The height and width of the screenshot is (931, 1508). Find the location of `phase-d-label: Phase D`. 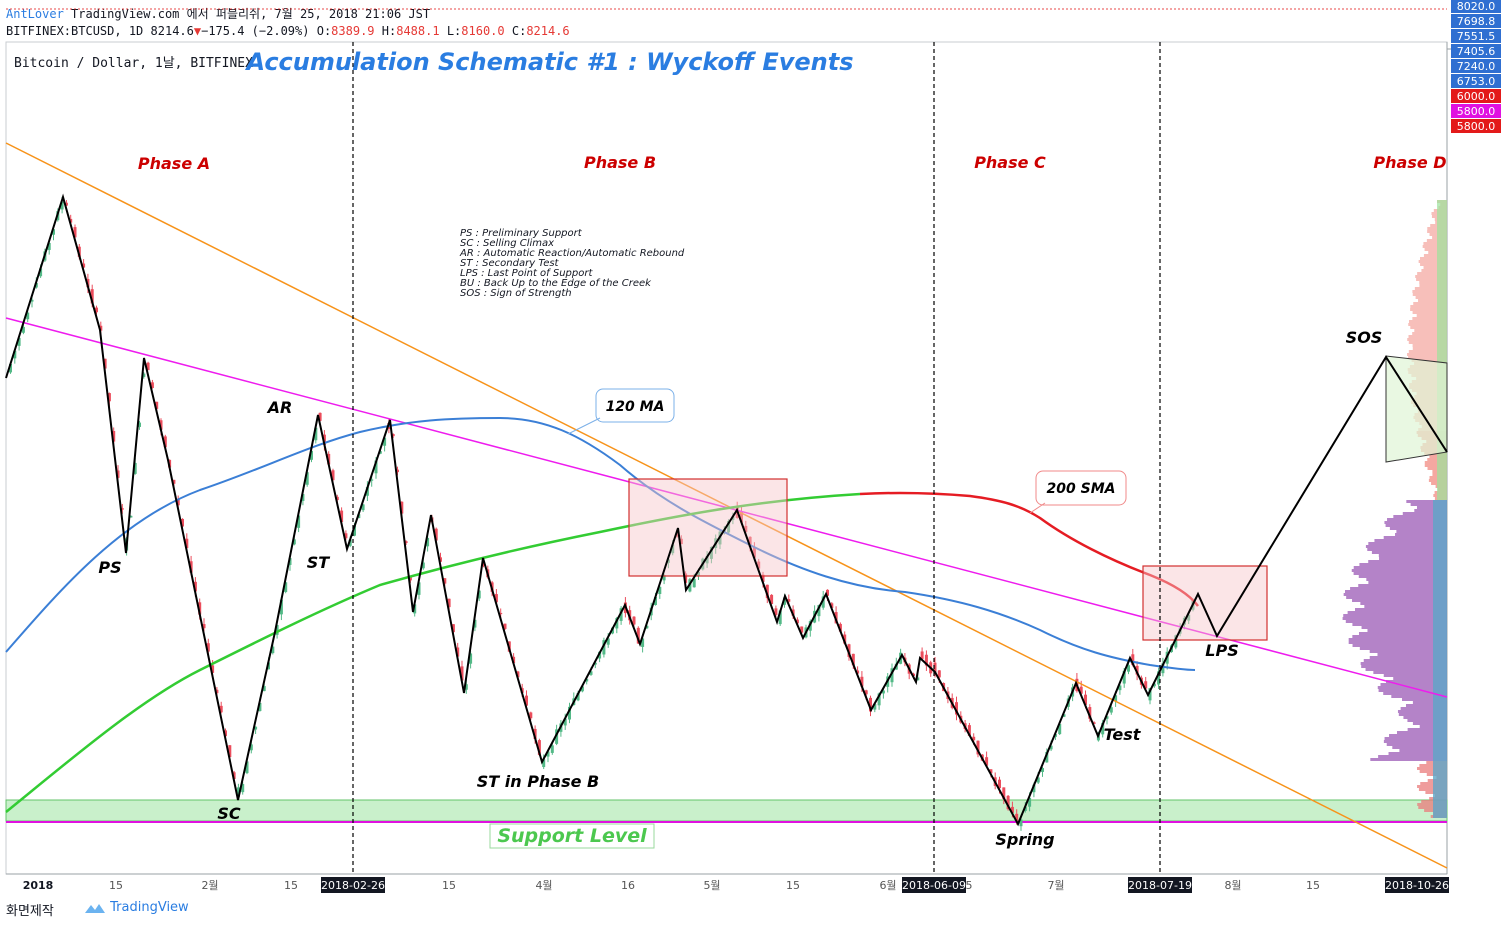

phase-d-label: Phase D is located at coordinates (1409, 162).